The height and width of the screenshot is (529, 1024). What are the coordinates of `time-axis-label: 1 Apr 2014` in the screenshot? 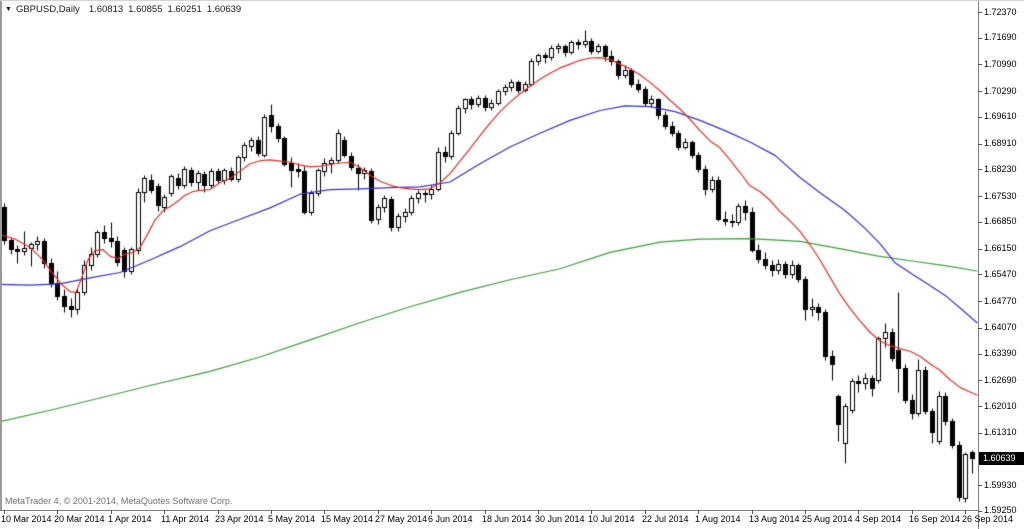 It's located at (130, 519).